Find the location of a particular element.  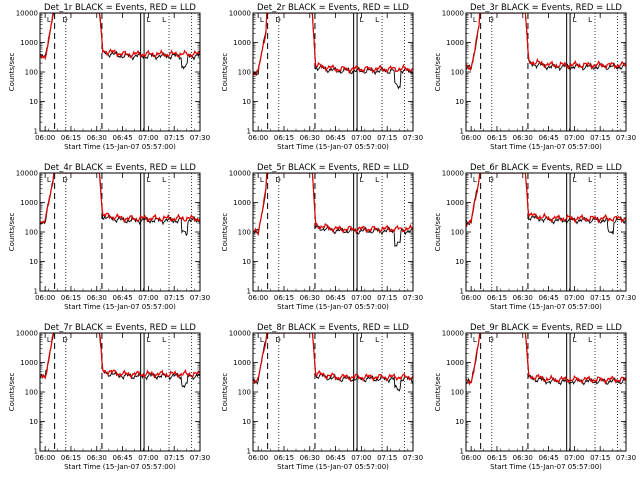

panel-title: Det_7r BLACK = Events, RED = LLD is located at coordinates (120, 328).